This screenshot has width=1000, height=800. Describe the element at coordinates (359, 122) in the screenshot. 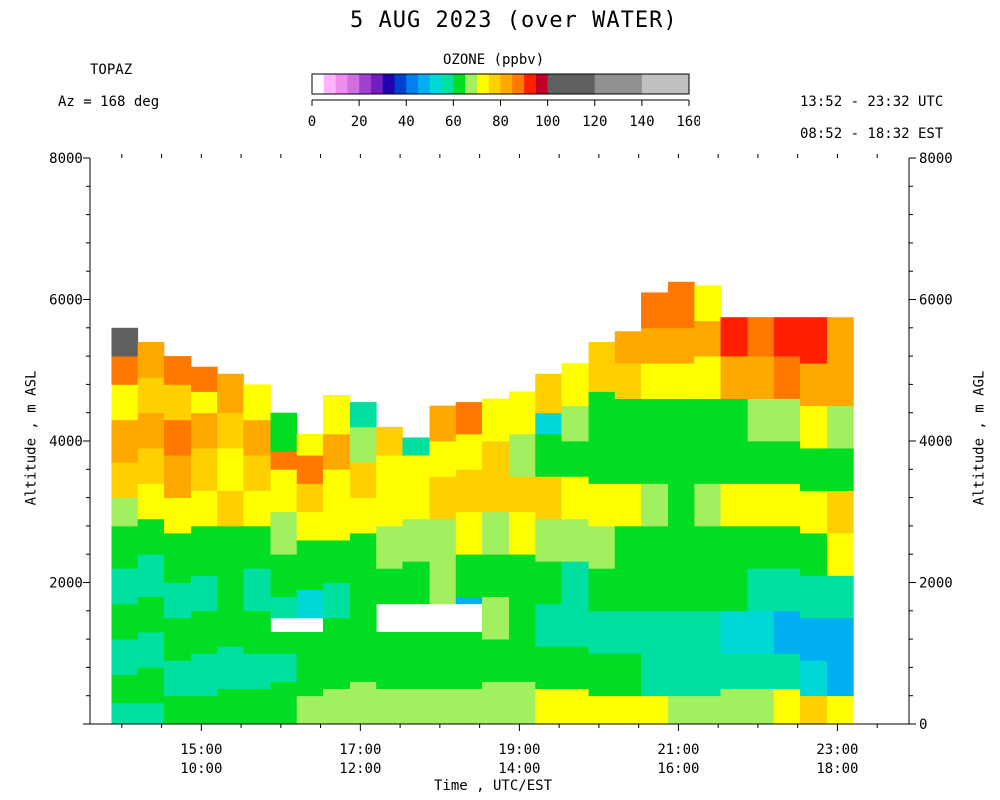

I see `colorbar-tick-label: 20` at that location.